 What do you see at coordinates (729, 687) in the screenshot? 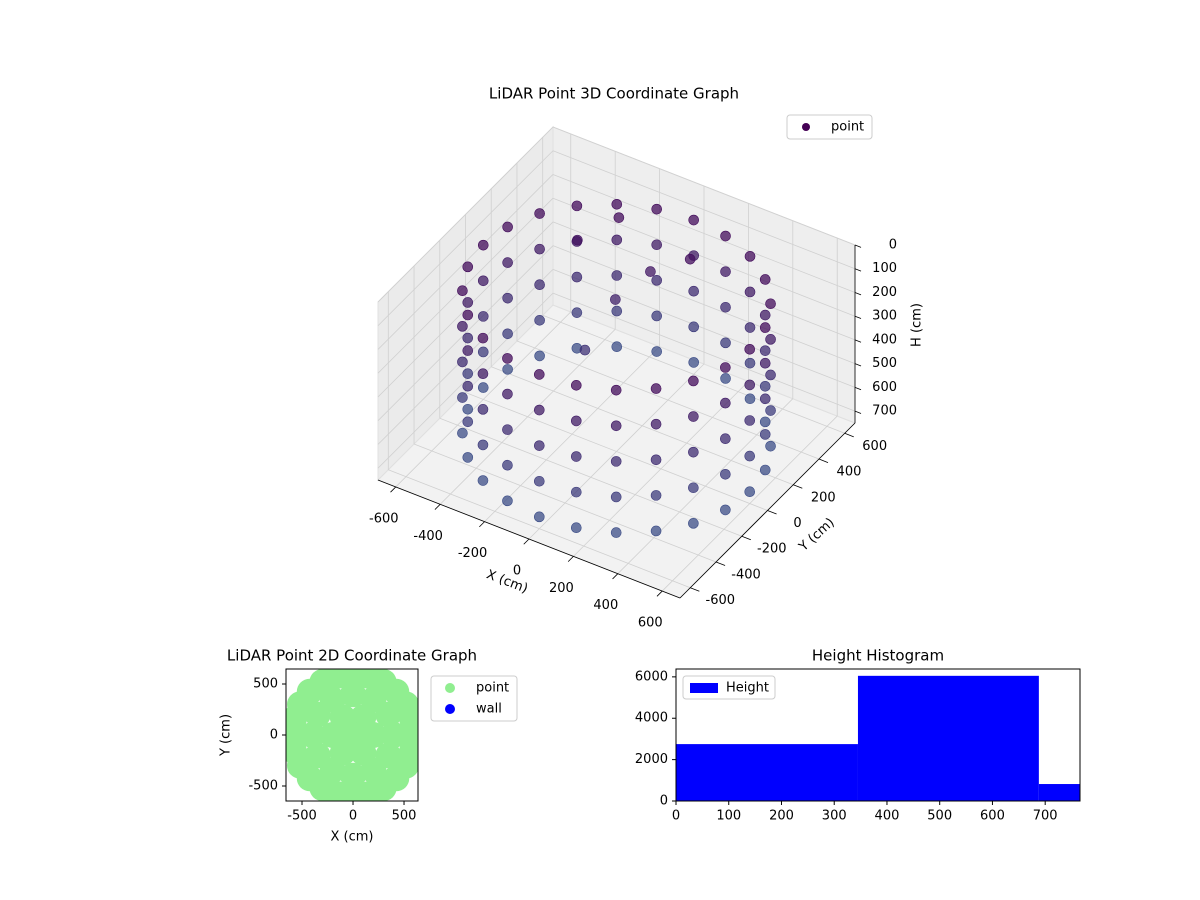
I see `legend-frame` at bounding box center [729, 687].